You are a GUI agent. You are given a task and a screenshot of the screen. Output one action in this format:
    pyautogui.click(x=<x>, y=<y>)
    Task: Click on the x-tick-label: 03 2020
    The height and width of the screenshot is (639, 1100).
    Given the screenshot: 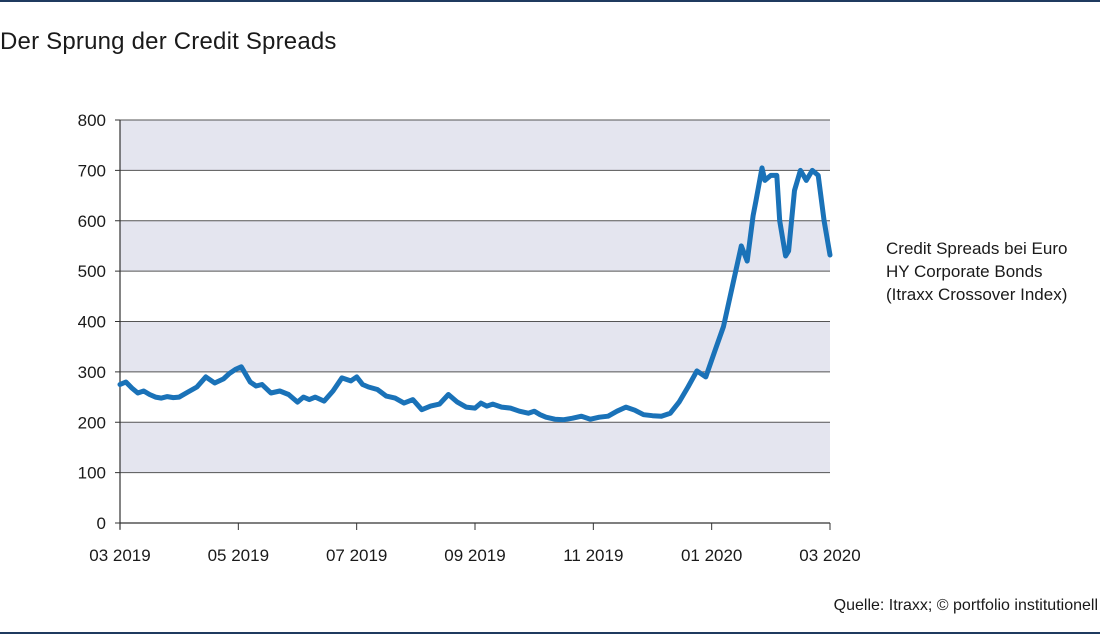 What is the action you would take?
    pyautogui.click(x=829, y=555)
    